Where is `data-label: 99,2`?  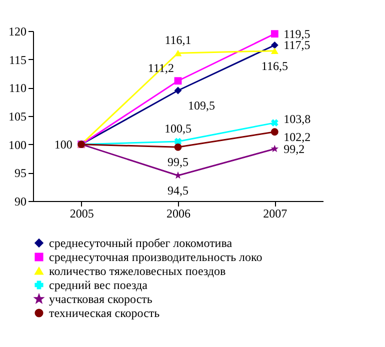
data-label: 99,2 is located at coordinates (294, 149).